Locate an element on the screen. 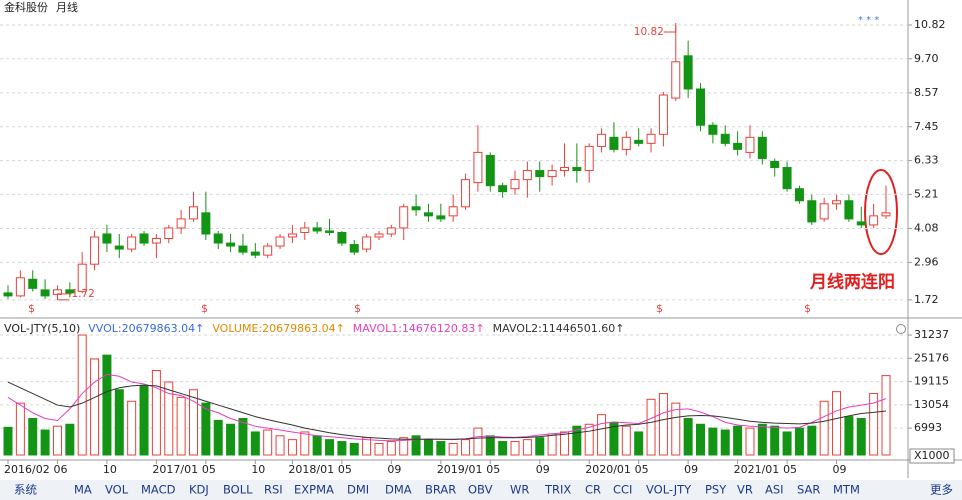 The image size is (962, 500). annotation-label: 10.82 is located at coordinates (649, 32).